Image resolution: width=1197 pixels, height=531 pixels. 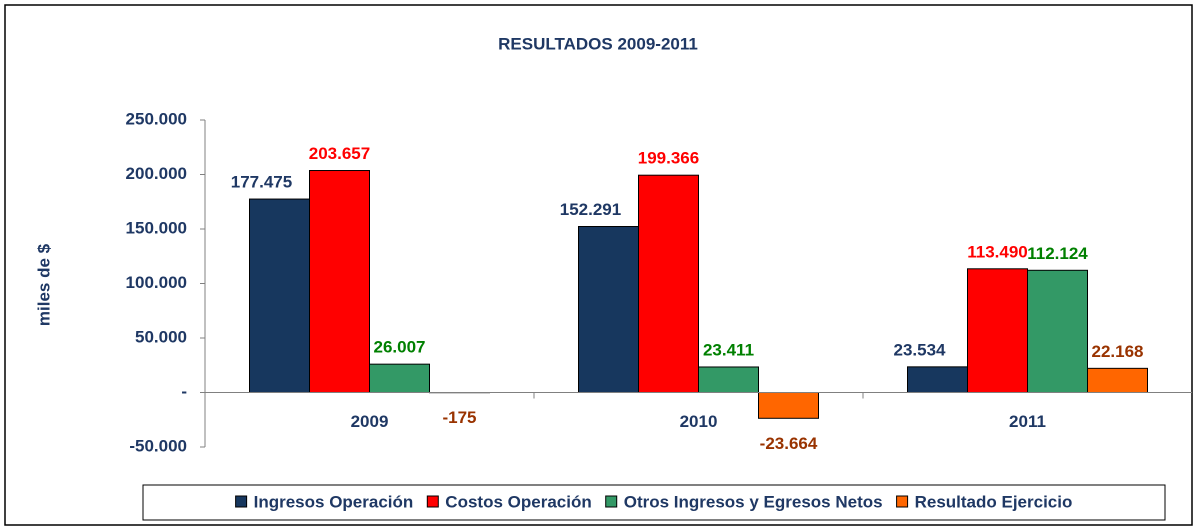 What do you see at coordinates (668, 158) in the screenshot?
I see `data-label: 199.366` at bounding box center [668, 158].